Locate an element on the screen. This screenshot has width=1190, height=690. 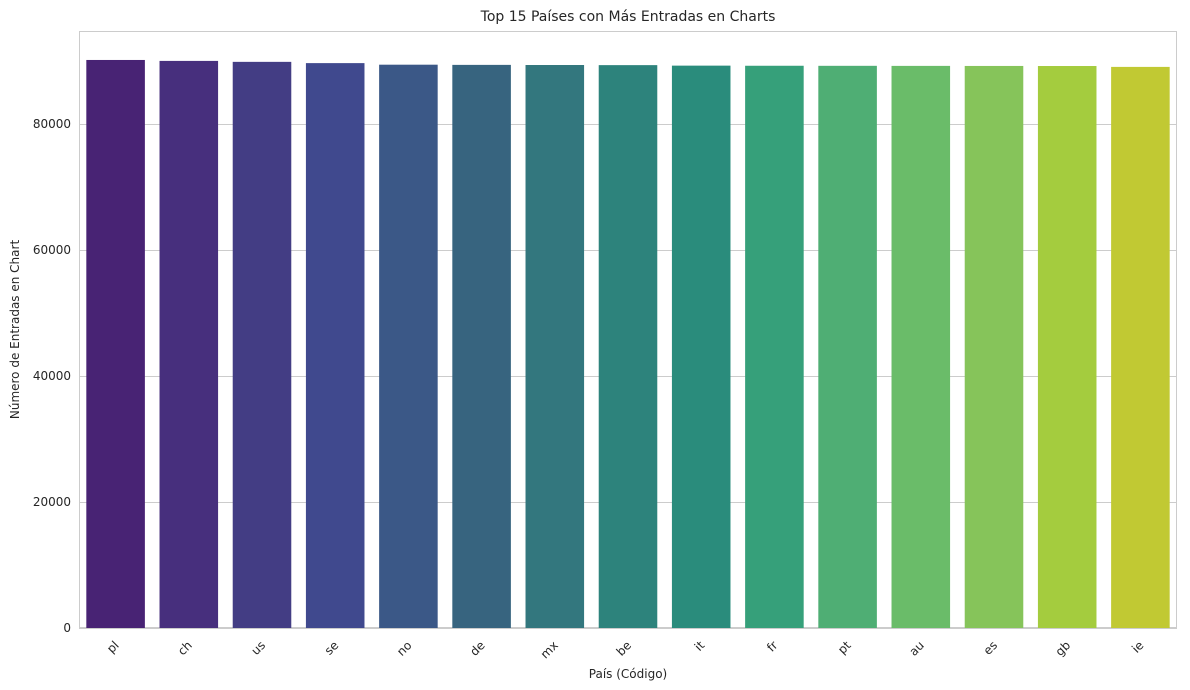
x-tick-label-de: de is located at coordinates (477, 648).